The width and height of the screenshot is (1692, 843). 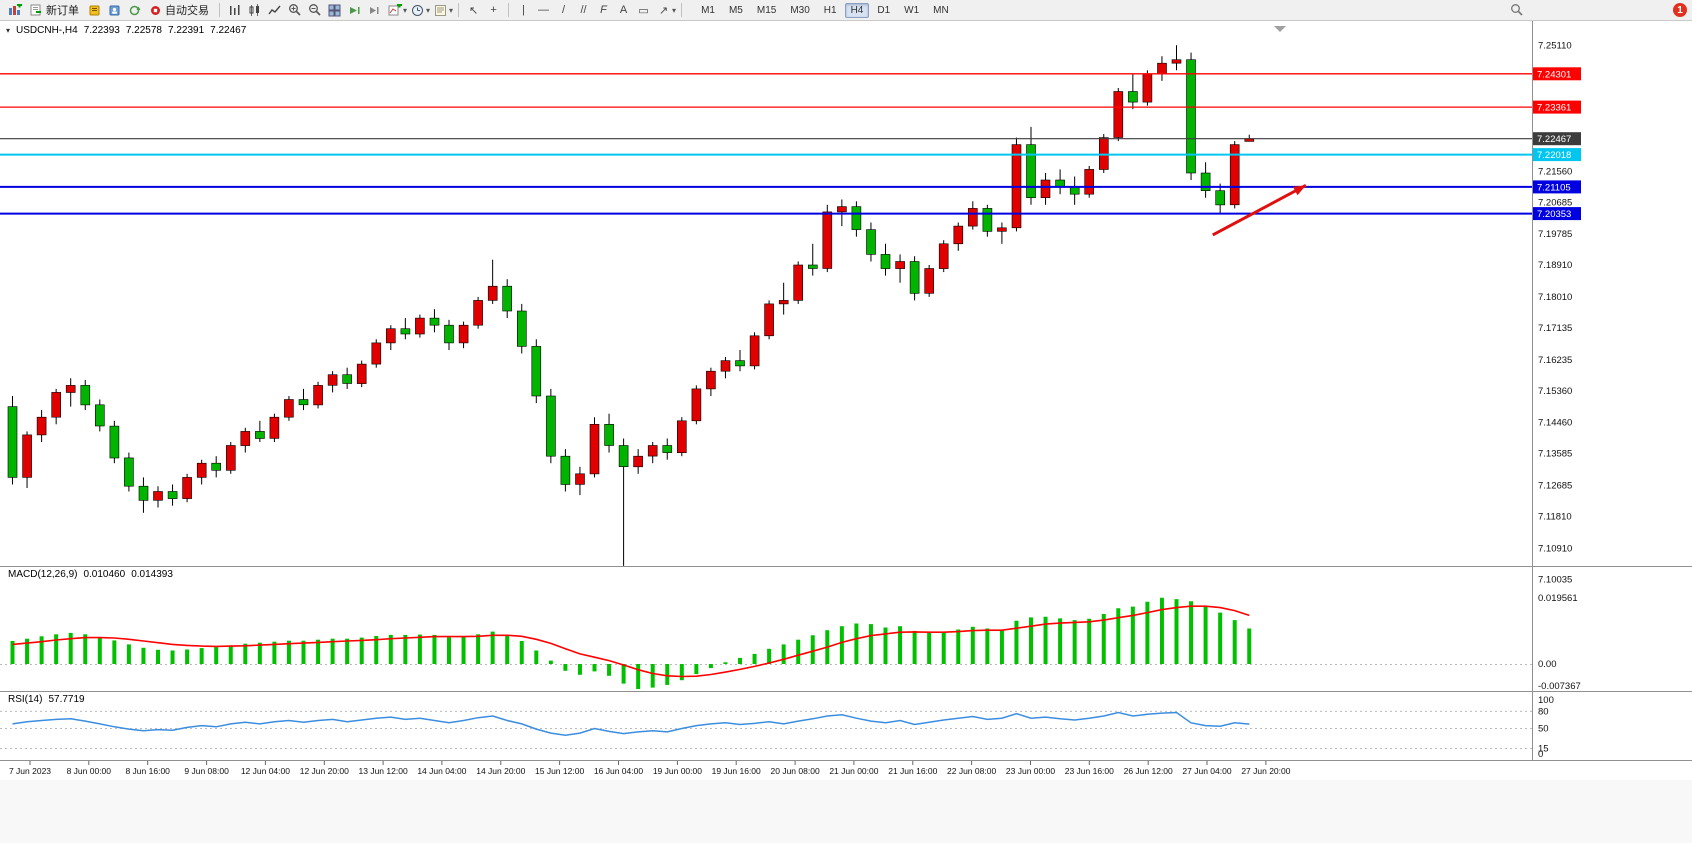 I want to click on time-axis-label: 27 Jun 20:00, so click(x=1265, y=771).